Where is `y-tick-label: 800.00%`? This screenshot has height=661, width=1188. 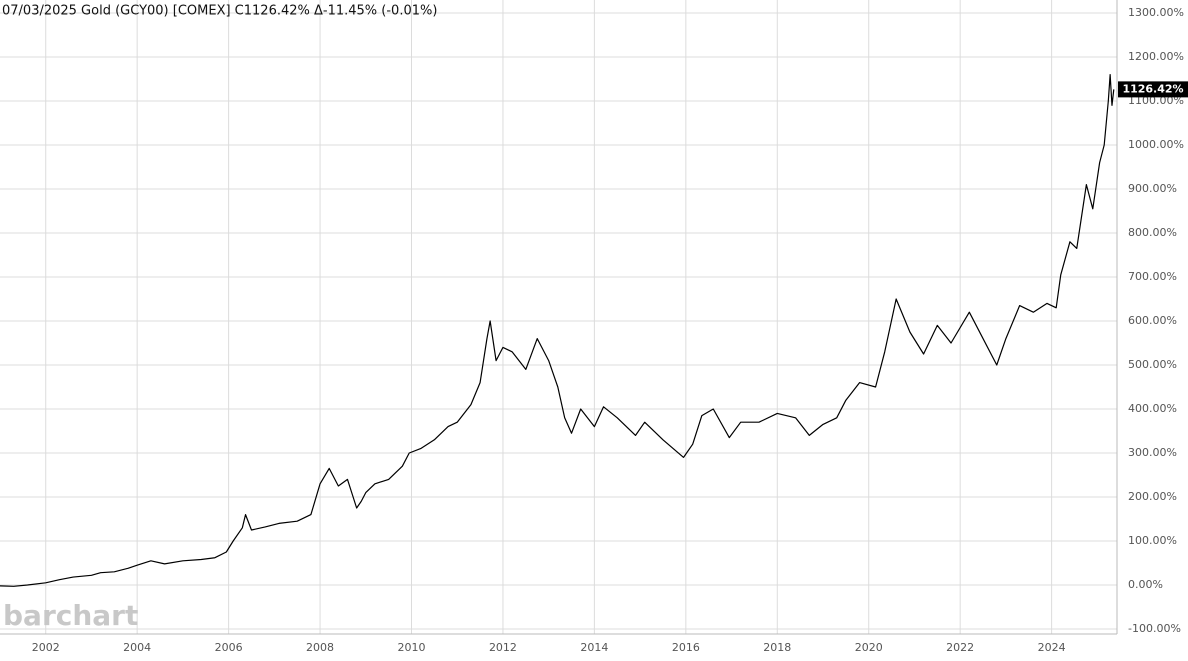
y-tick-label: 800.00% is located at coordinates (1152, 232).